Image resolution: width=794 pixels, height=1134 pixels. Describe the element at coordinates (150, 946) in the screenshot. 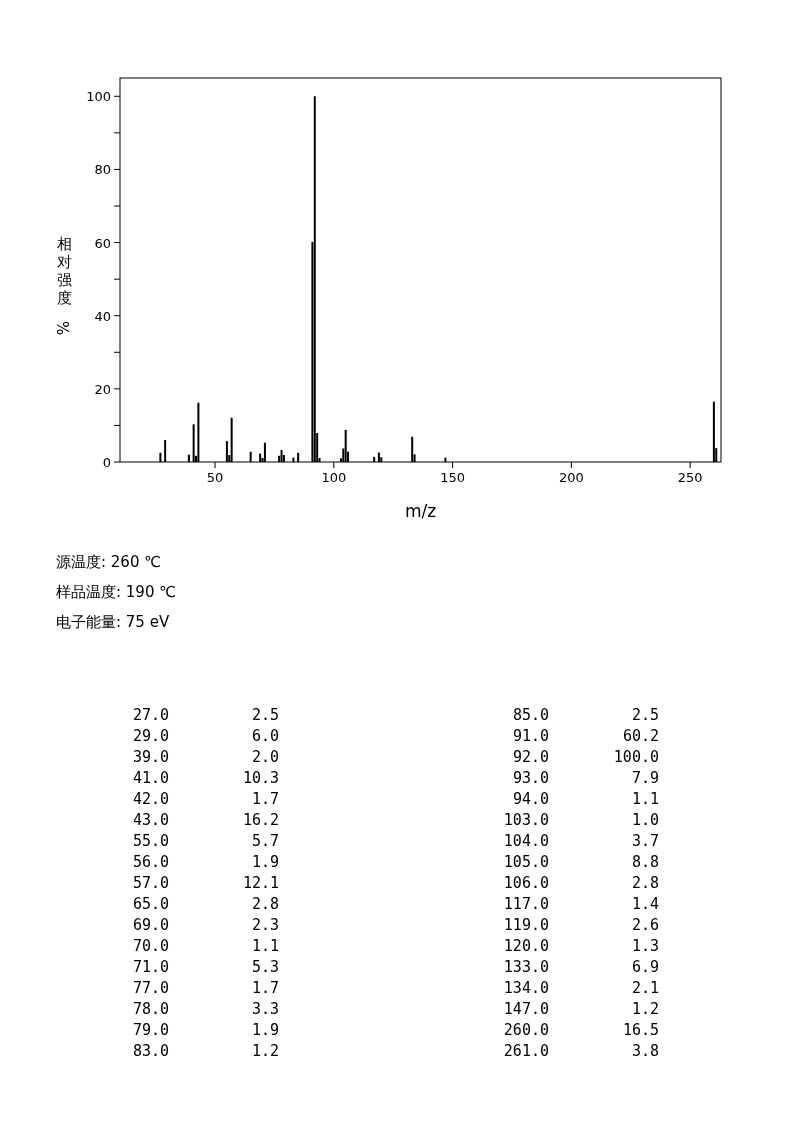

I see `text: 70.0` at that location.